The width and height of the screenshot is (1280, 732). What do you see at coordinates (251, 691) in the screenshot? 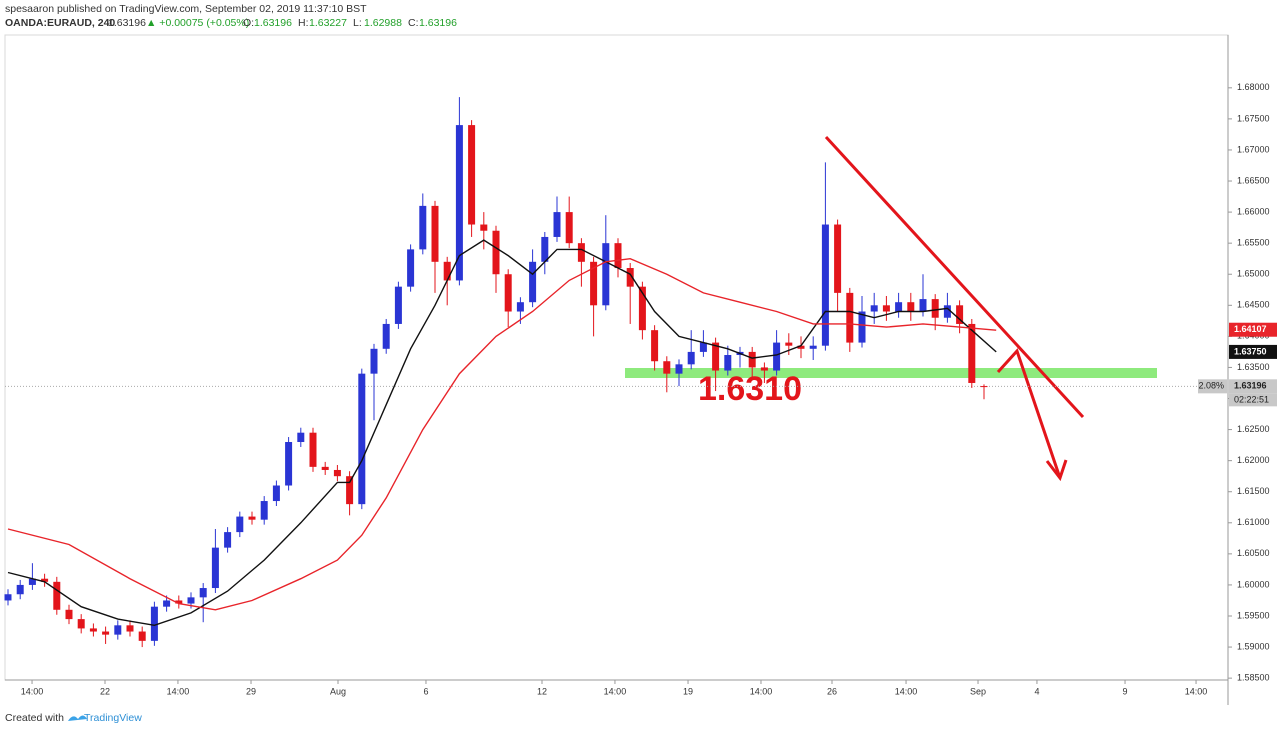
I see `x-tick-label: 29` at bounding box center [251, 691].